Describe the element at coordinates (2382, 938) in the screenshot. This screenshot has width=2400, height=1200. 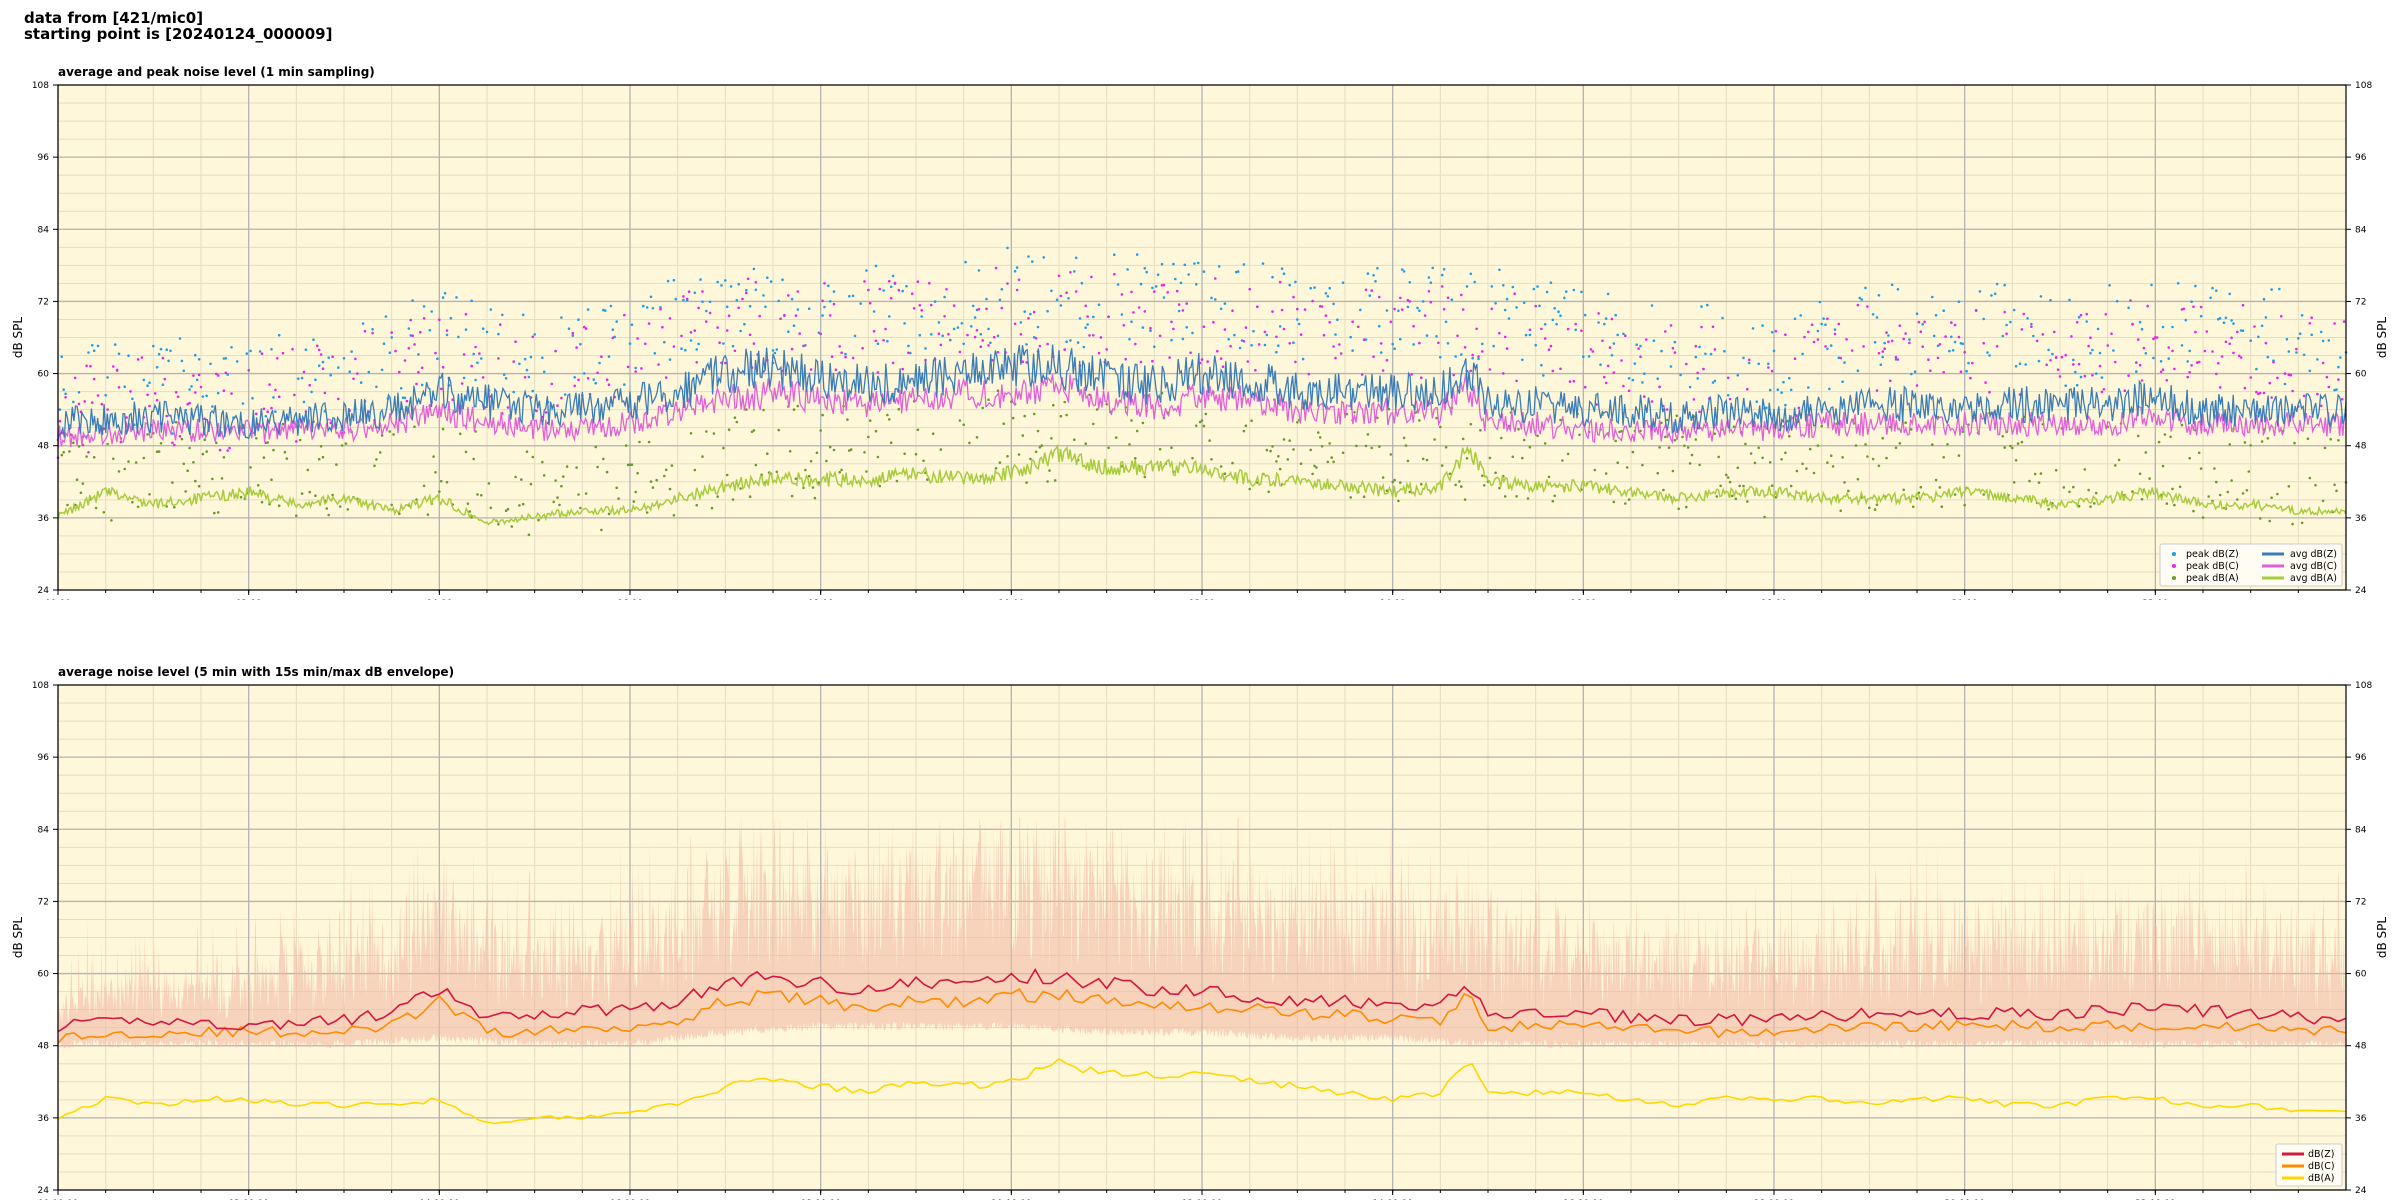
I see `y-axis-label-right: dB SPL` at that location.